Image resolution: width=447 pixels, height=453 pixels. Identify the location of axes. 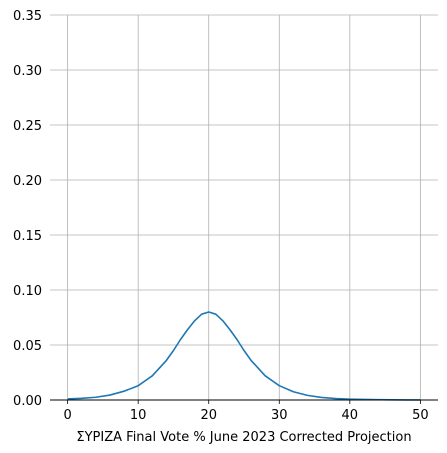
(244, 401).